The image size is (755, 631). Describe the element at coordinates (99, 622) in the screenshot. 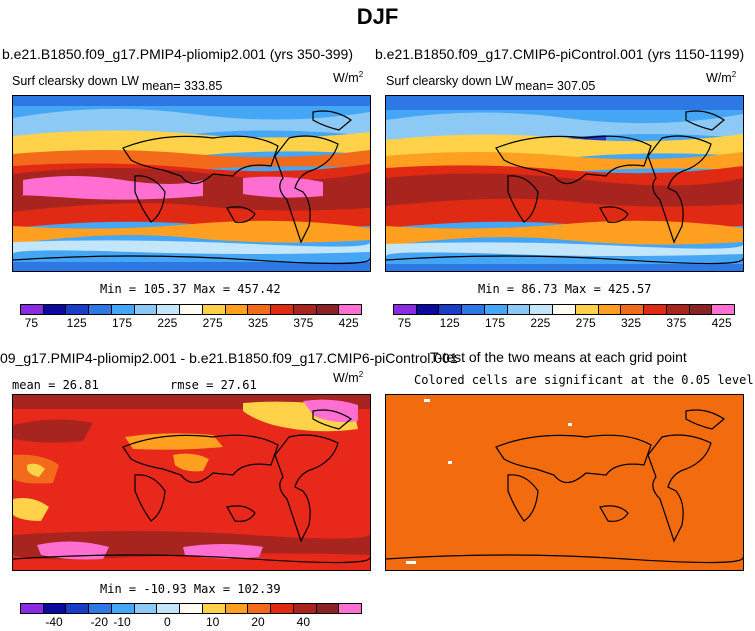

I see `colorbar-tick-label: -20` at that location.